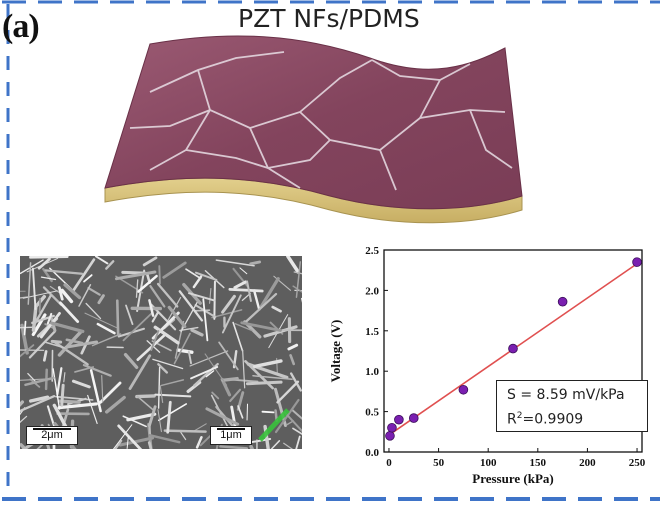 This screenshot has width=662, height=510. Describe the element at coordinates (372, 332) in the screenshot. I see `y-tick-label: 1.5` at that location.